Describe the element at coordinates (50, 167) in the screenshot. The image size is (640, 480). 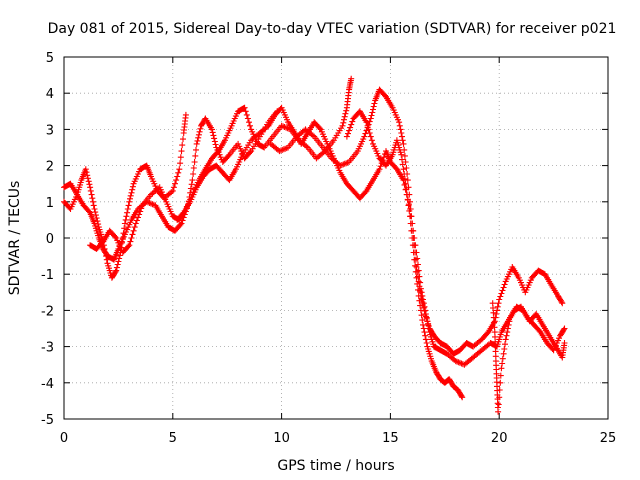
I see `y-tick-label: 2` at that location.